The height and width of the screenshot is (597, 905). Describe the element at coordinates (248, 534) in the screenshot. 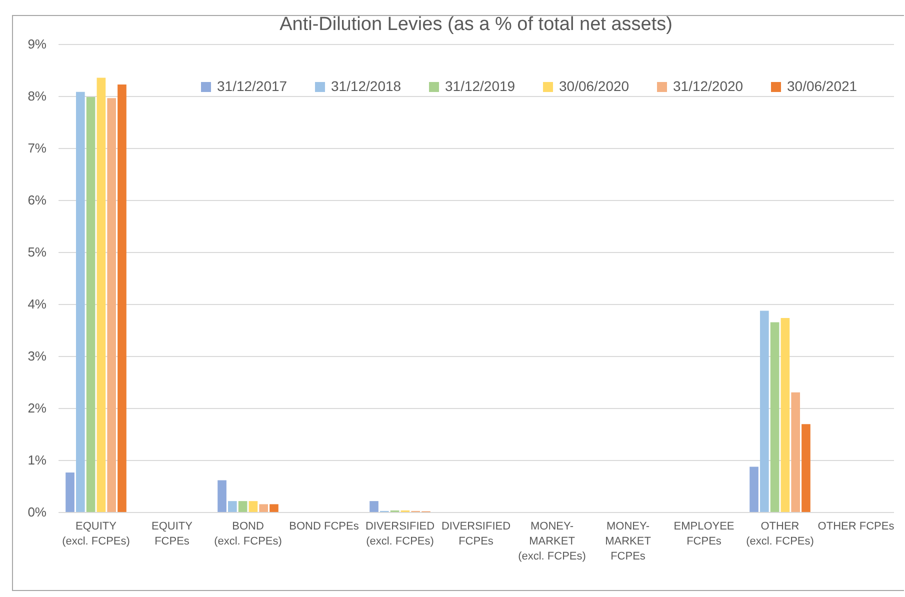

I see `x-tick-label: BOND (excl. FCPEs)` at that location.